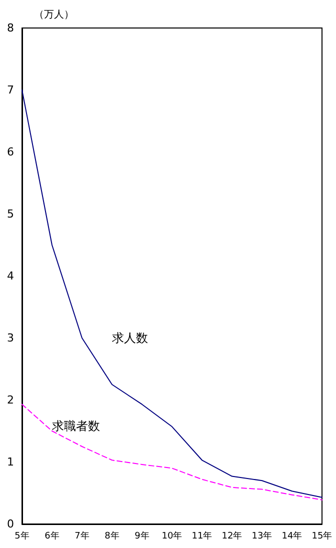 This screenshot has height=548, width=336. Describe the element at coordinates (22, 536) in the screenshot. I see `x-tick-label: 5年` at that location.